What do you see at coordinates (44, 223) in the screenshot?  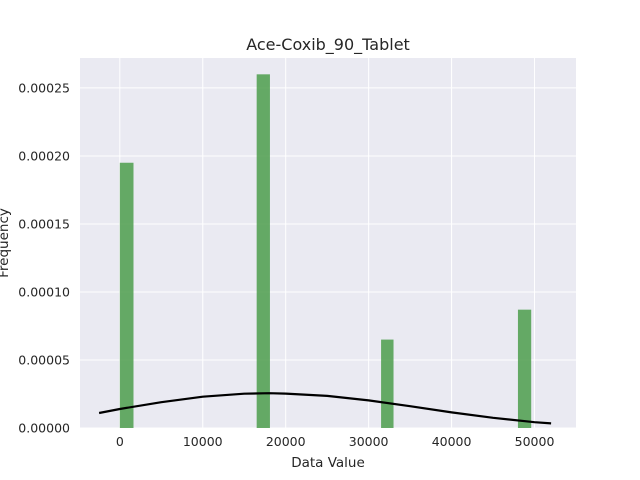 I see `y-tick-label: 0.00015` at bounding box center [44, 223].